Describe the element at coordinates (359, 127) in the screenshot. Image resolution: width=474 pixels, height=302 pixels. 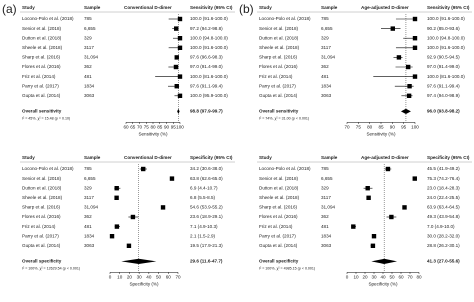
I see `x-tick-label: 75` at that location.